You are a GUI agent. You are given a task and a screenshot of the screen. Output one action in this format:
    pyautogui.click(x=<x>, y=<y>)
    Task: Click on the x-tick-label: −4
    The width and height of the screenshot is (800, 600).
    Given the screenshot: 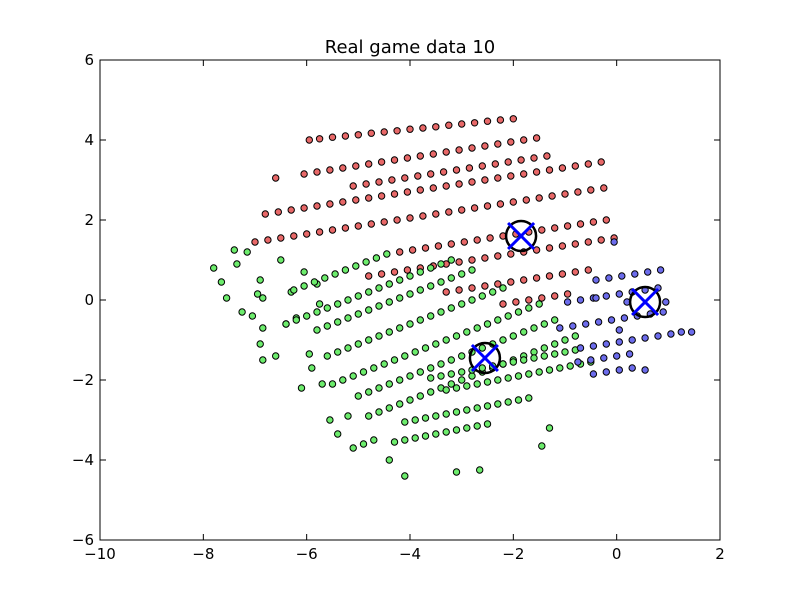 What is the action you would take?
    pyautogui.click(x=410, y=554)
    